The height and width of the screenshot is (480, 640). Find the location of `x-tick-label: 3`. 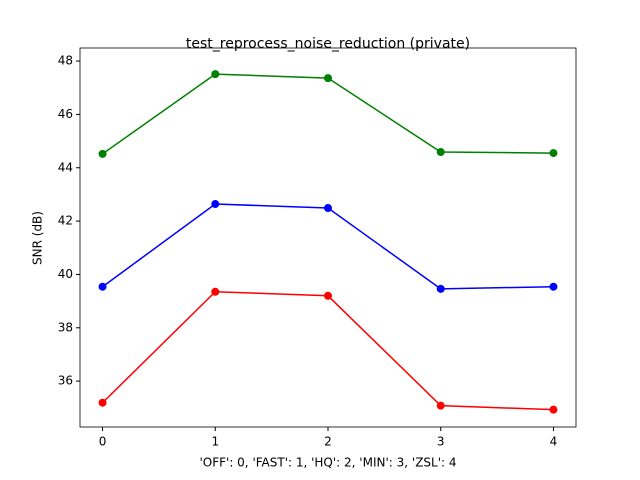

x-tick-label: 3 is located at coordinates (441, 442).